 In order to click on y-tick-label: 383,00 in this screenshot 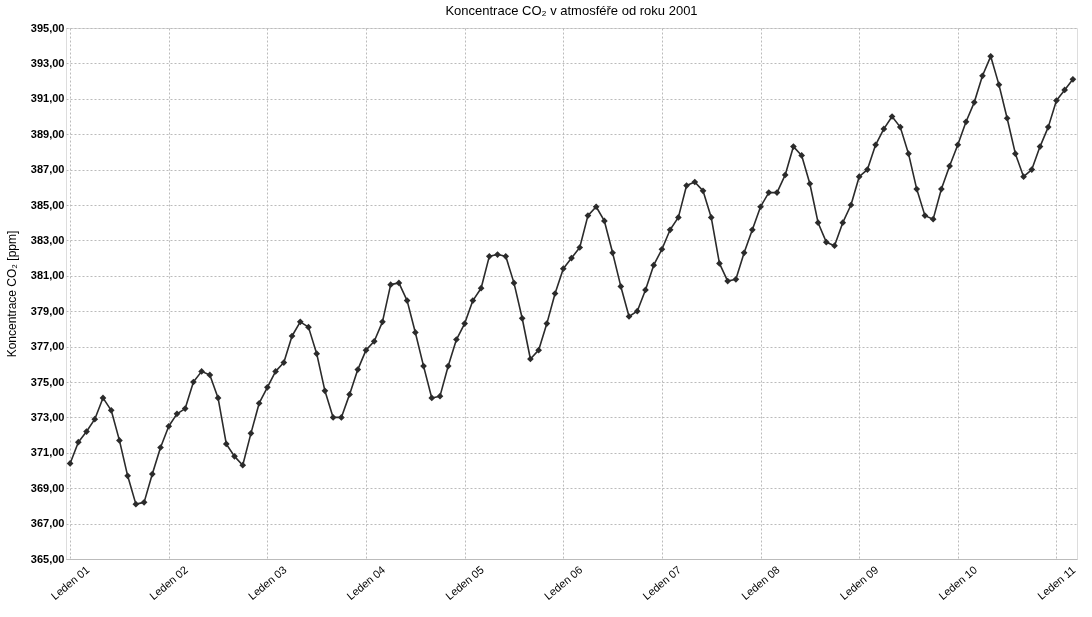, I will do `click(47, 239)`.